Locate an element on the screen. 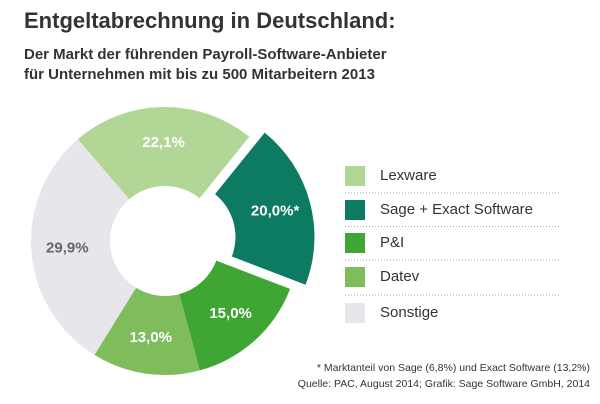 The image size is (600, 404). slice-label: 22,1% is located at coordinates (163, 142).